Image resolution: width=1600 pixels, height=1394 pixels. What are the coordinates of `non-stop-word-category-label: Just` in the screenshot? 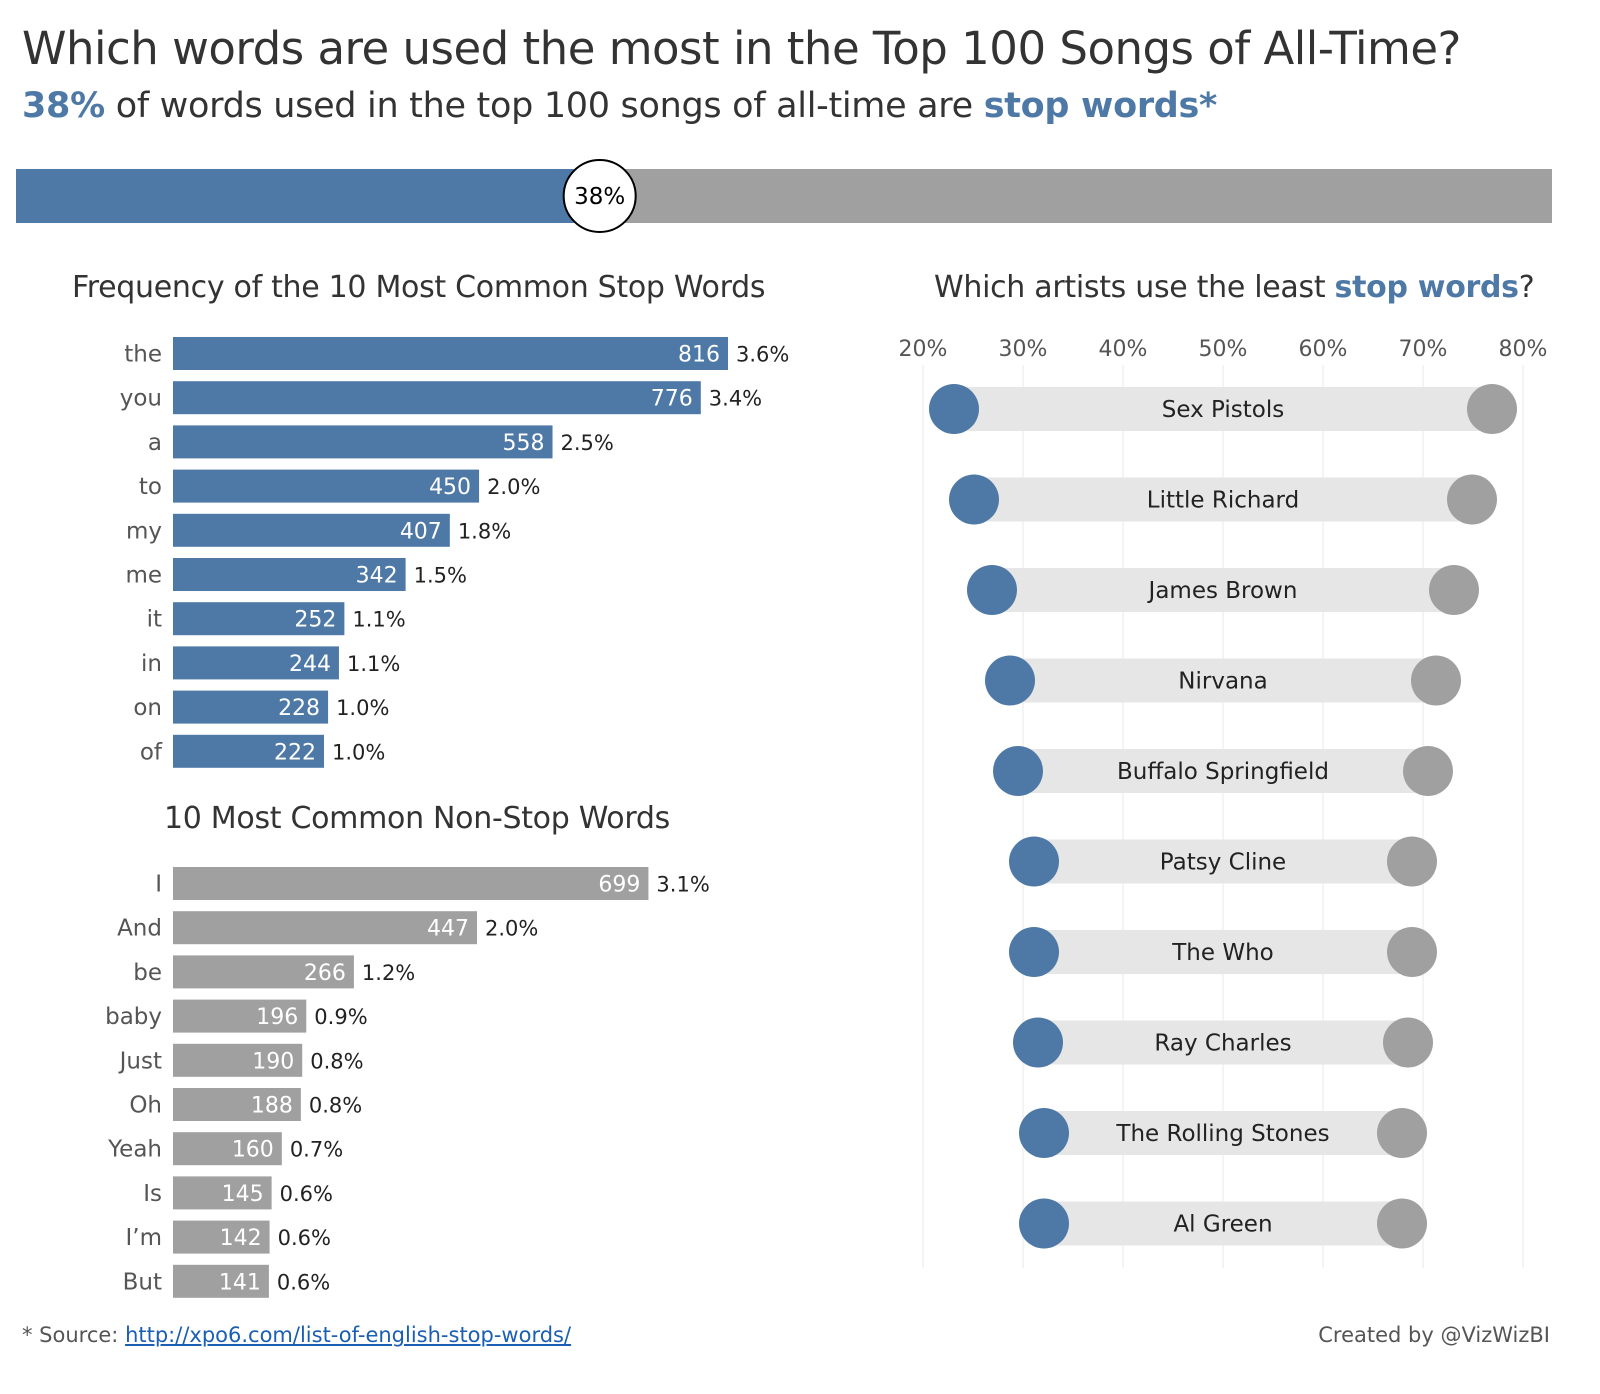 It's located at (140, 1061).